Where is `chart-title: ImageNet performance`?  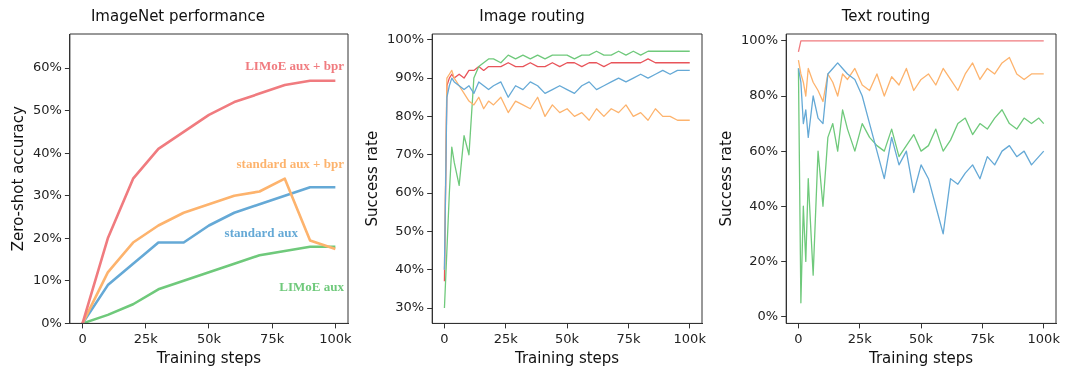
chart-title: ImageNet performance is located at coordinates (178, 15).